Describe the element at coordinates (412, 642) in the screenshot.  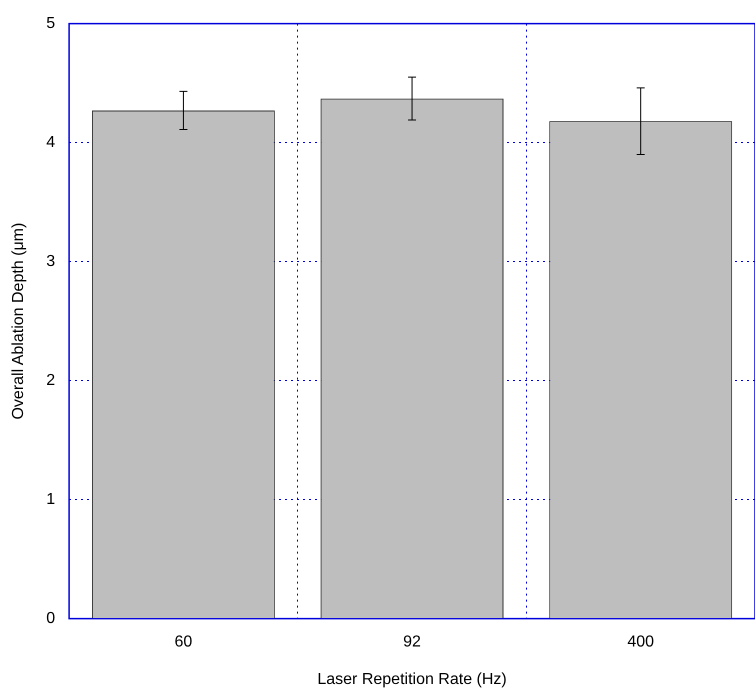
I see `x-tick-label: 92` at that location.